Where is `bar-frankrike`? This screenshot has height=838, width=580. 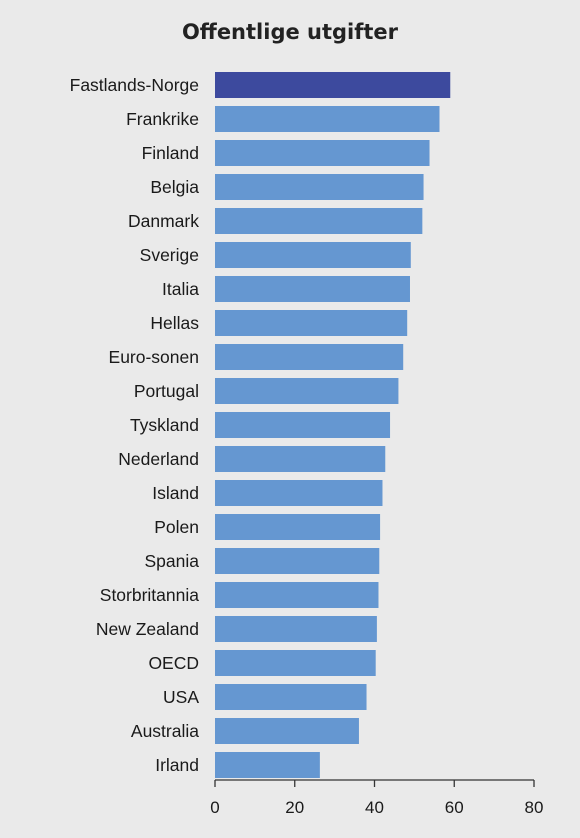 bar-frankrike is located at coordinates (327, 119).